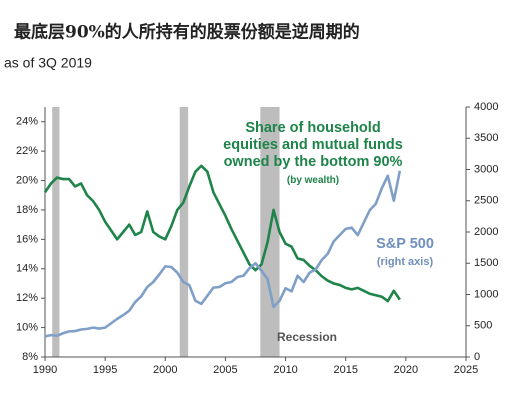  What do you see at coordinates (27, 327) in the screenshot?
I see `y-tick-label: 10%` at bounding box center [27, 327].